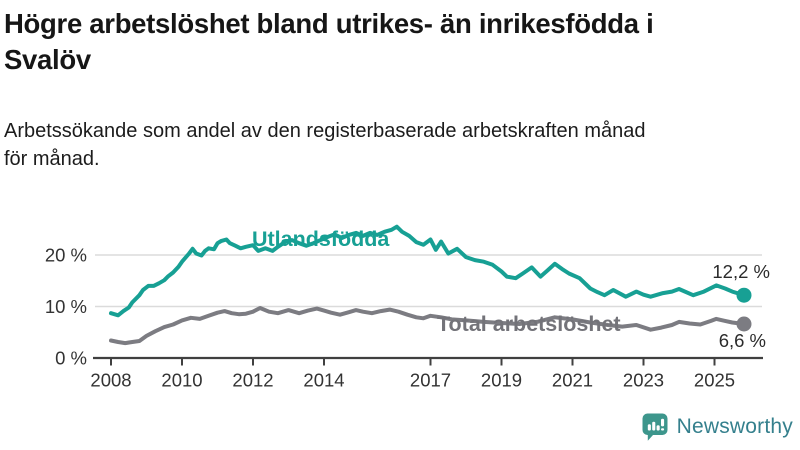 The width and height of the screenshot is (800, 450). Describe the element at coordinates (741, 271) in the screenshot. I see `series-end-value-0: 12,2 %` at that location.